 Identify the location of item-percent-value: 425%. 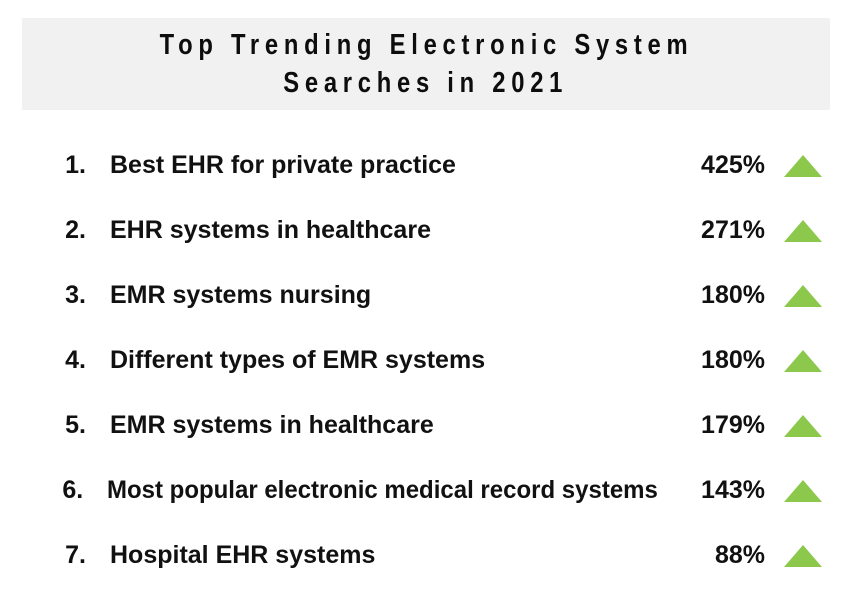
(733, 165).